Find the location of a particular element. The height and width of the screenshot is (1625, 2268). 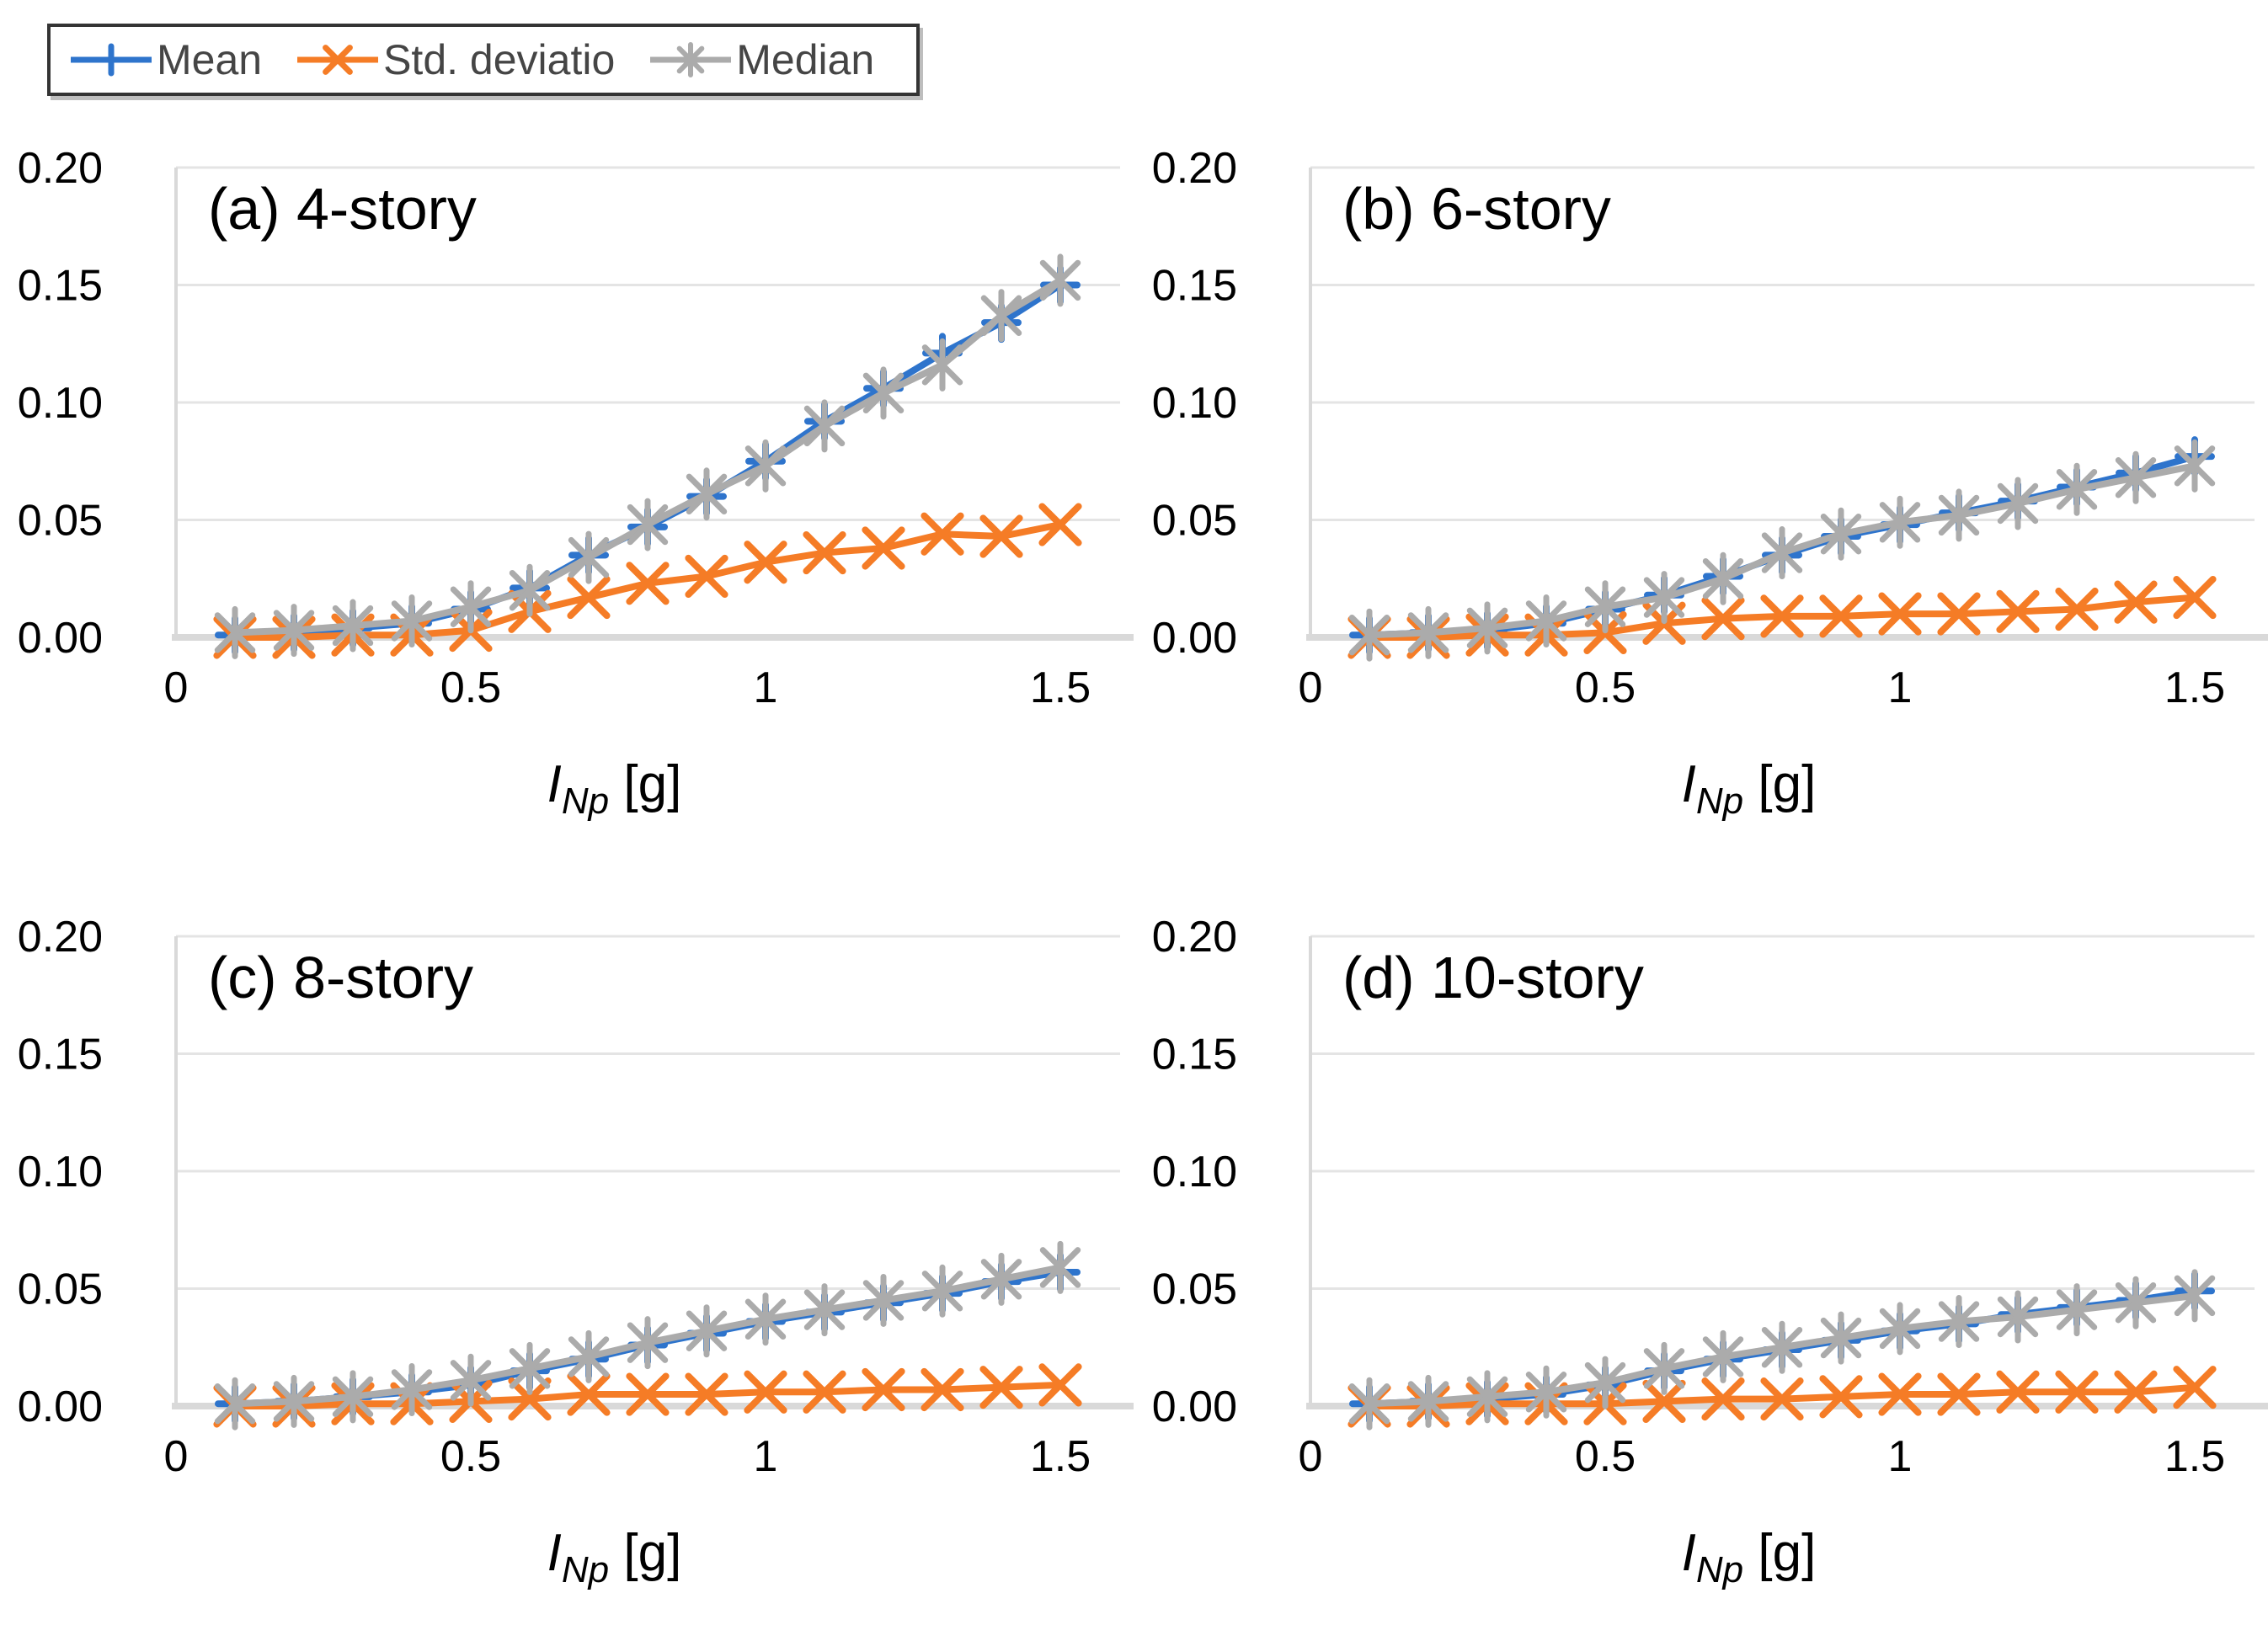

panel-title: (b) 6-story is located at coordinates (1476, 209).